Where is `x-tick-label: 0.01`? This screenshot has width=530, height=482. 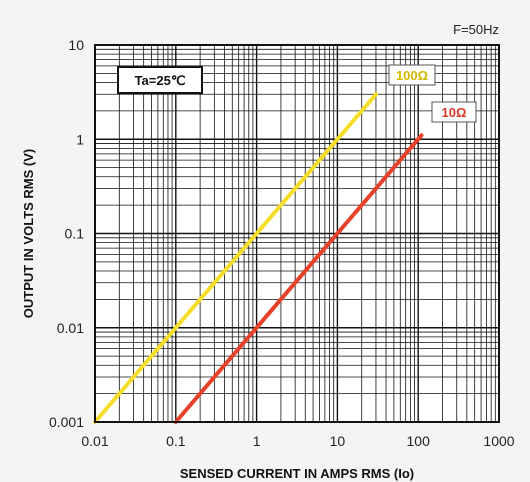 x-tick-label: 0.01 is located at coordinates (94, 441).